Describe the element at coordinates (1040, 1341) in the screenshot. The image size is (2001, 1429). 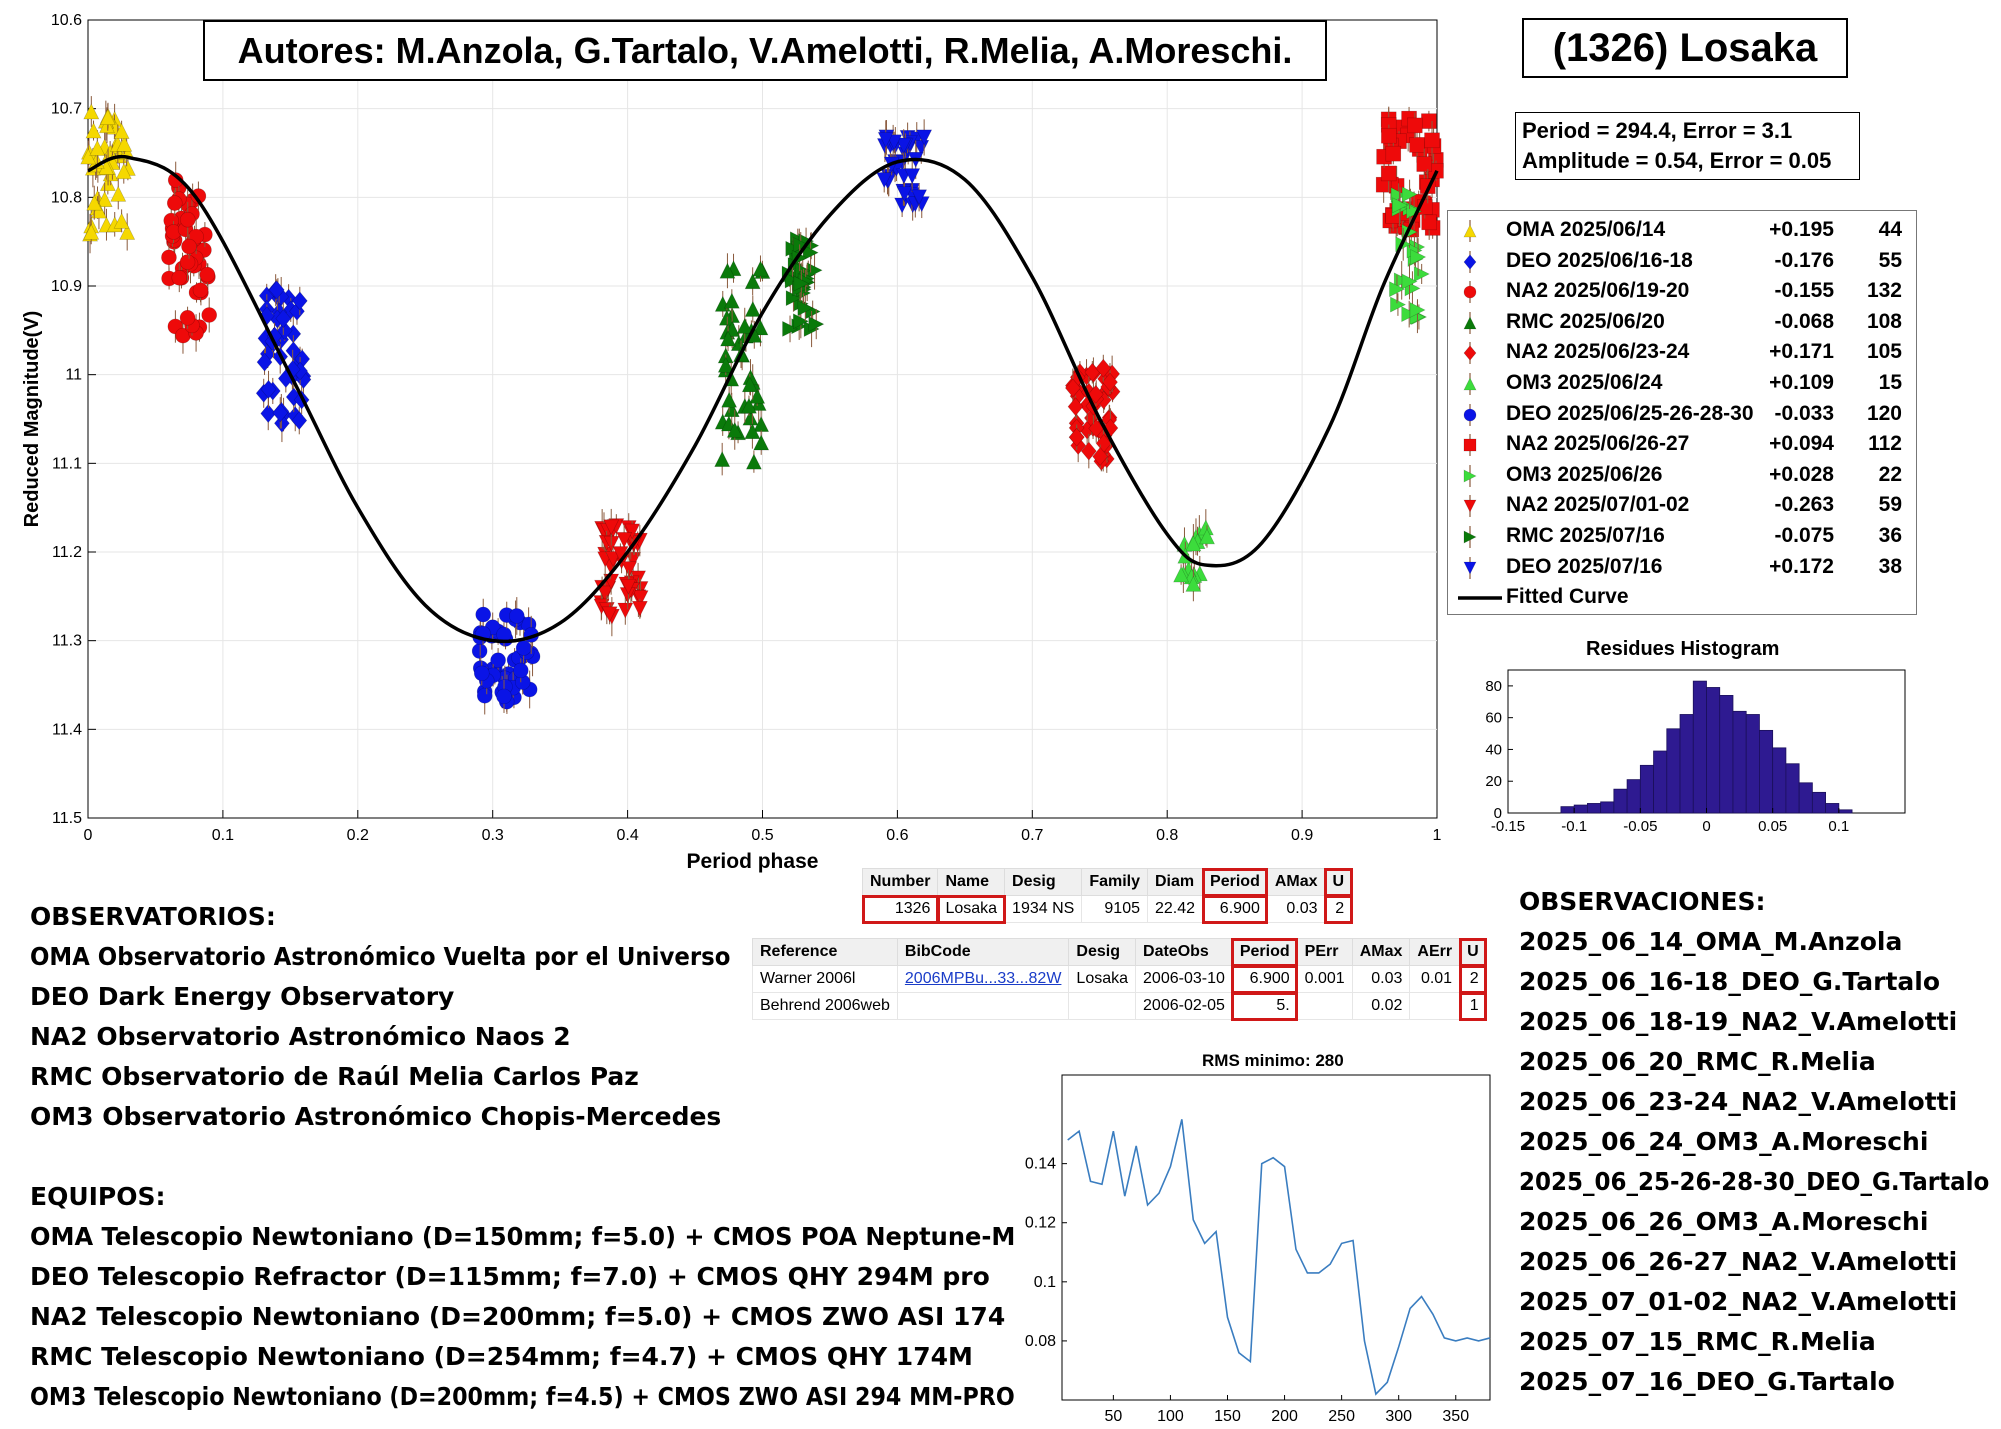
I see `rms-y-tick-label: 0.08` at that location.